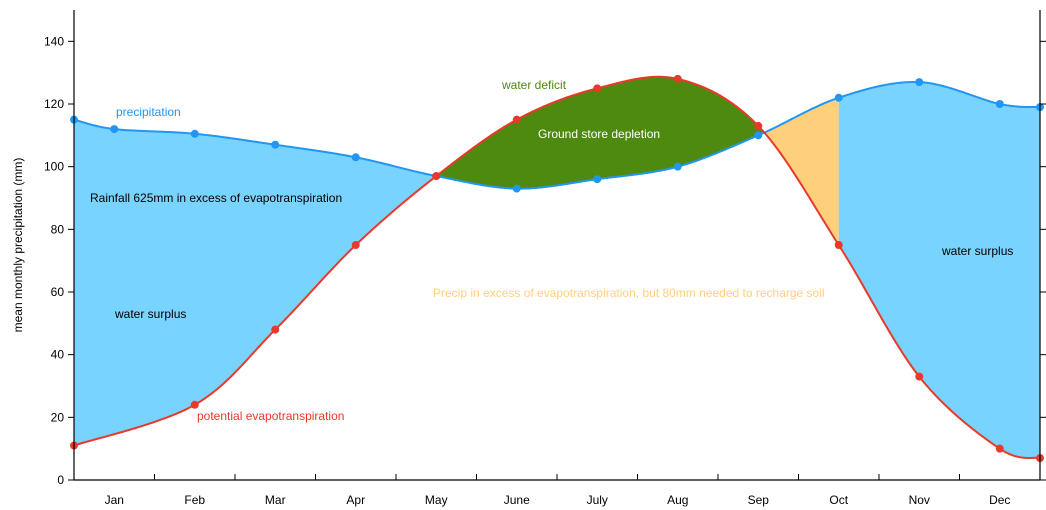 The image size is (1046, 510). I want to click on y-tick-label: 0, so click(60, 480).